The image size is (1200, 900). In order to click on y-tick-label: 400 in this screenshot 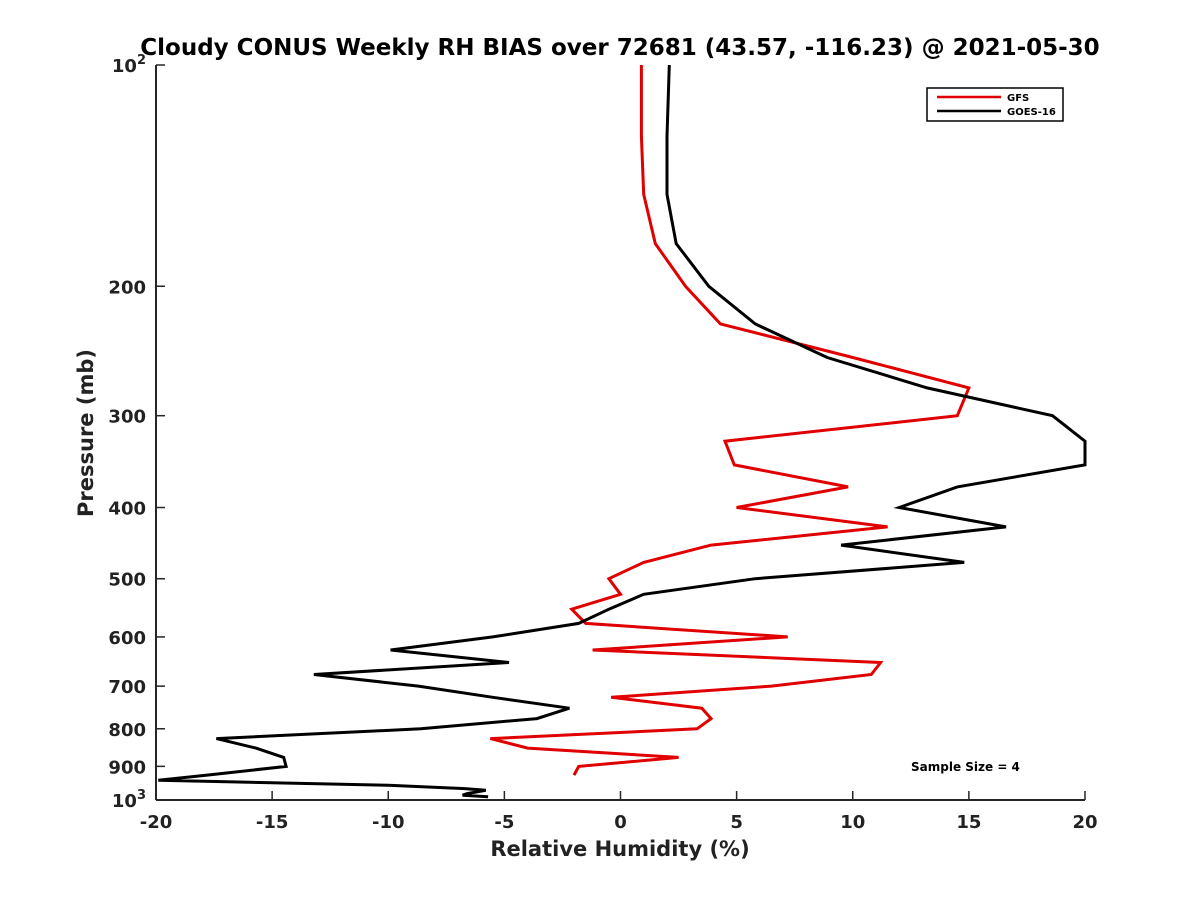, I will do `click(127, 509)`.